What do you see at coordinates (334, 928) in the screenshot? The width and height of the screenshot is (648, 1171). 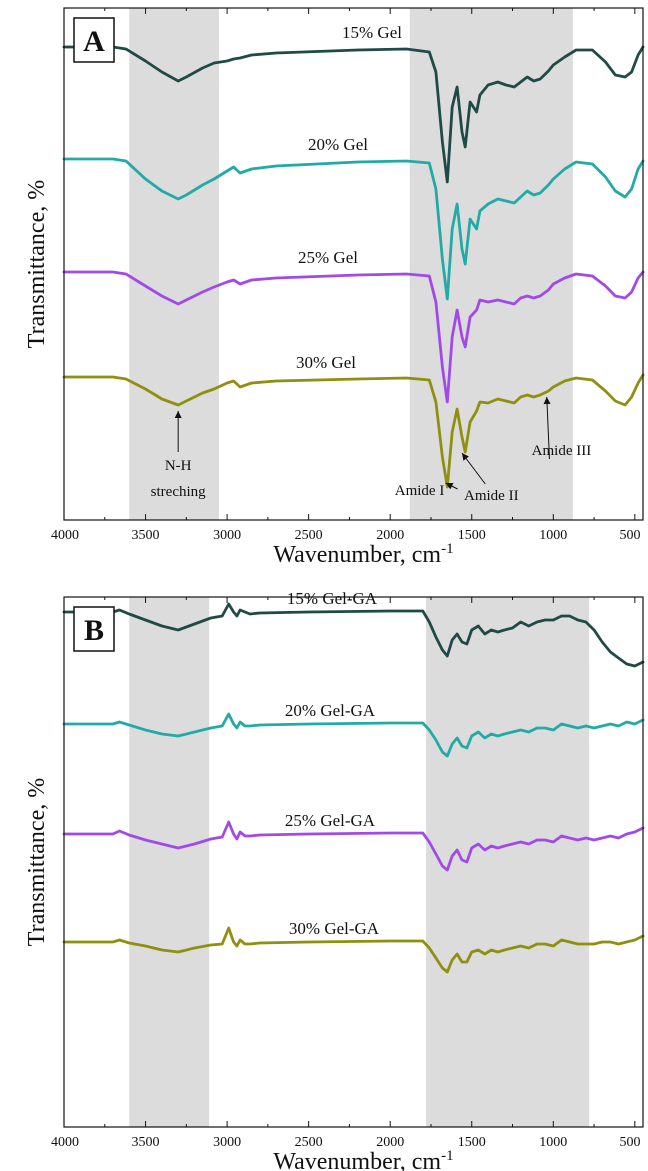 I see `series-label-4: 30% Gel-GA` at bounding box center [334, 928].